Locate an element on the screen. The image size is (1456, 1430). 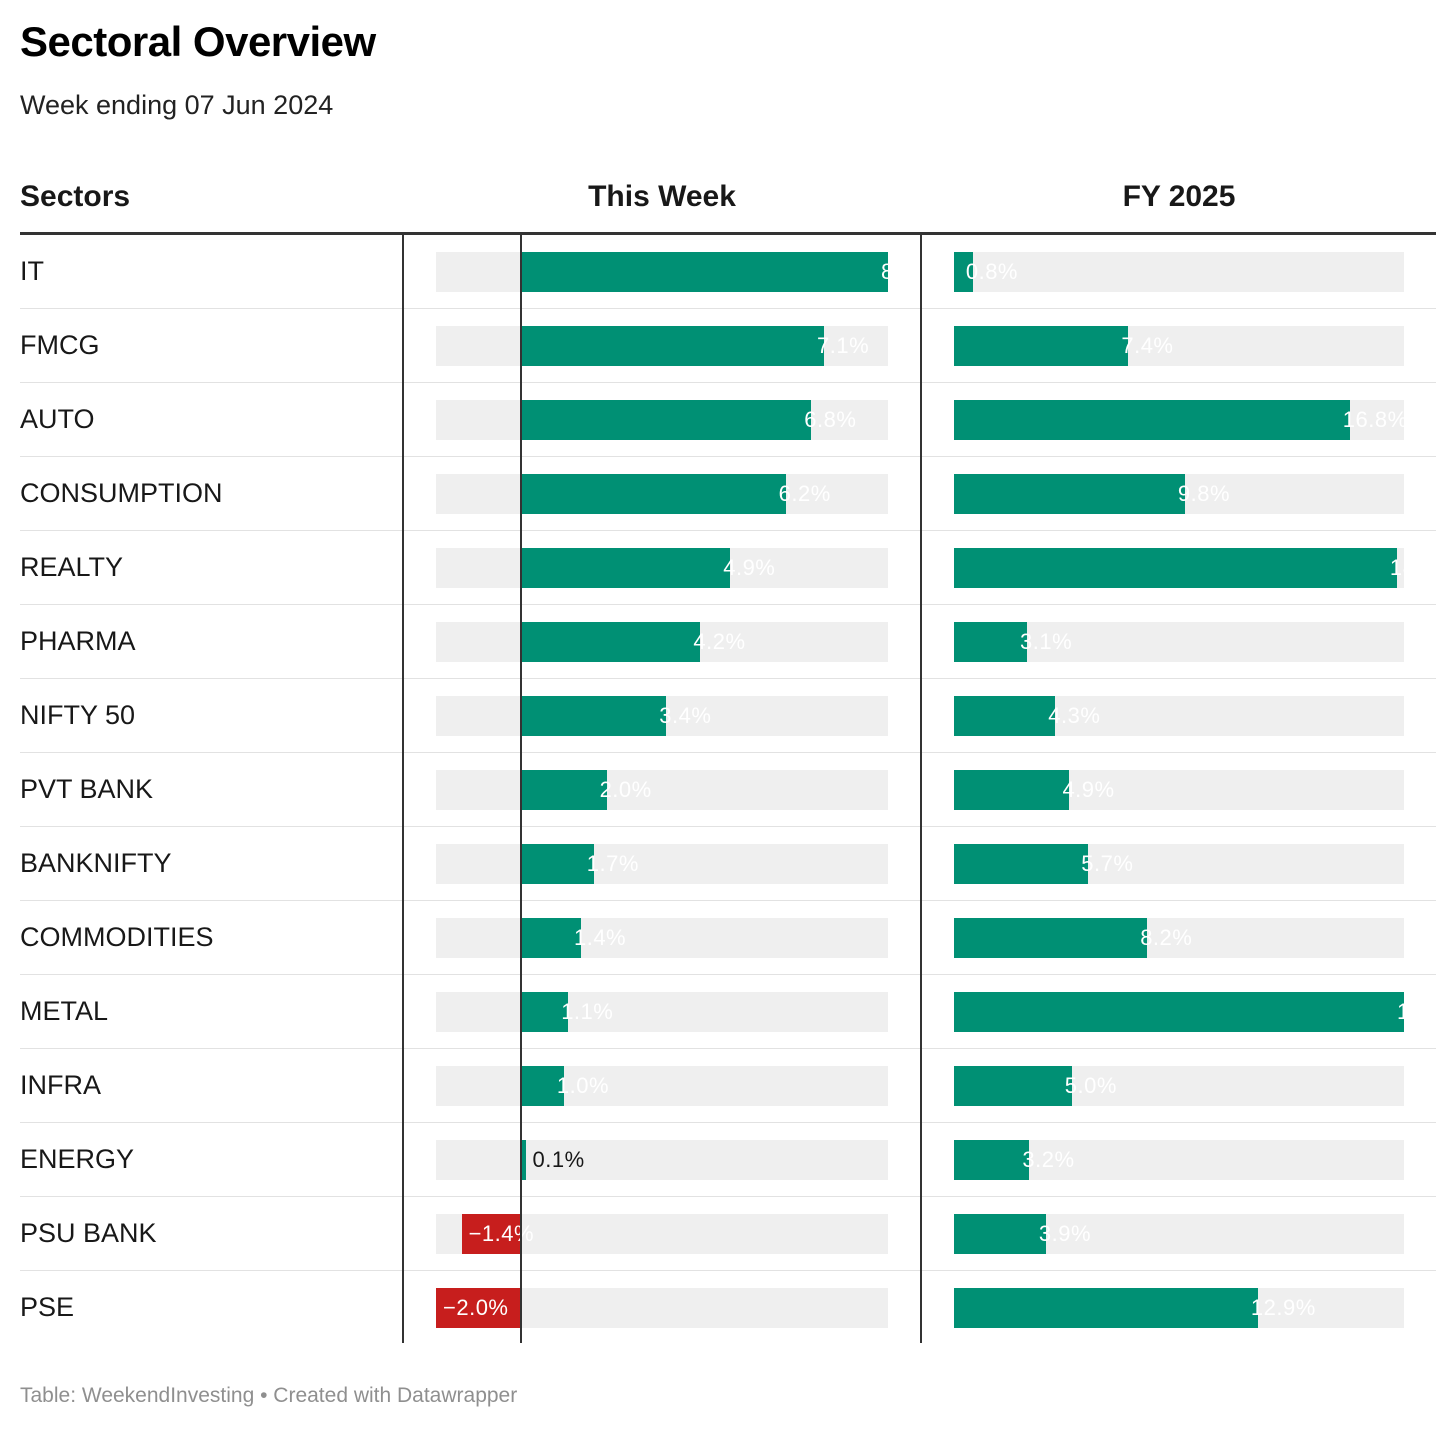
sector-label: AUTO is located at coordinates (57, 419).